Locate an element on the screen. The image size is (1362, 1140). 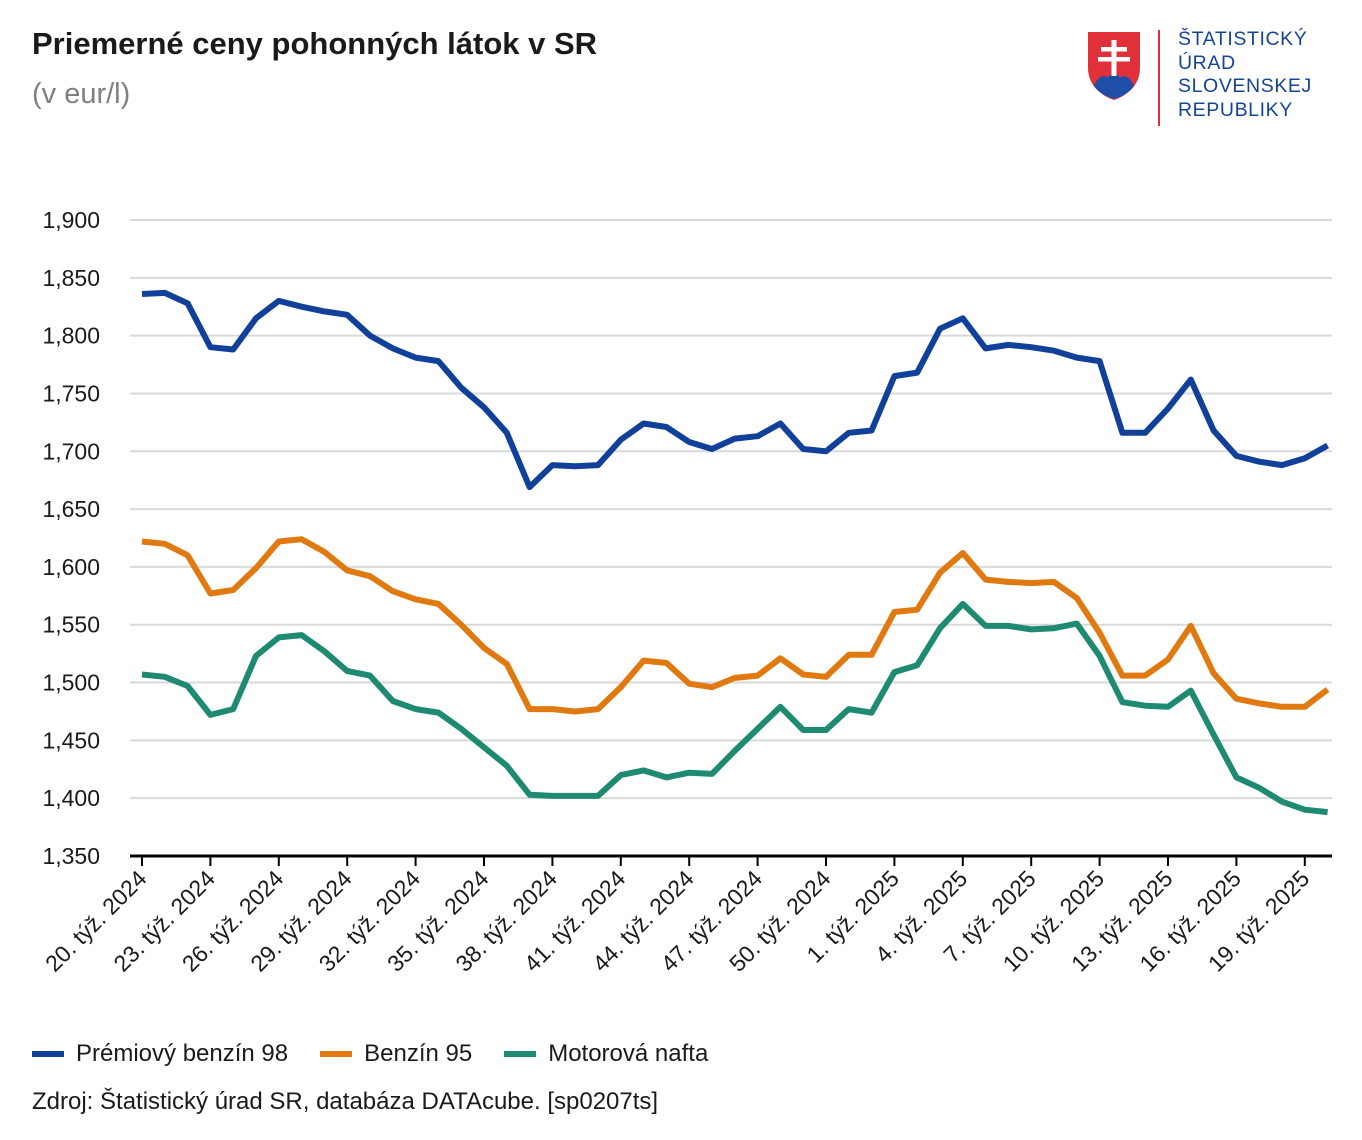
legend-label: Prémiový benzín 98 is located at coordinates (182, 1053).